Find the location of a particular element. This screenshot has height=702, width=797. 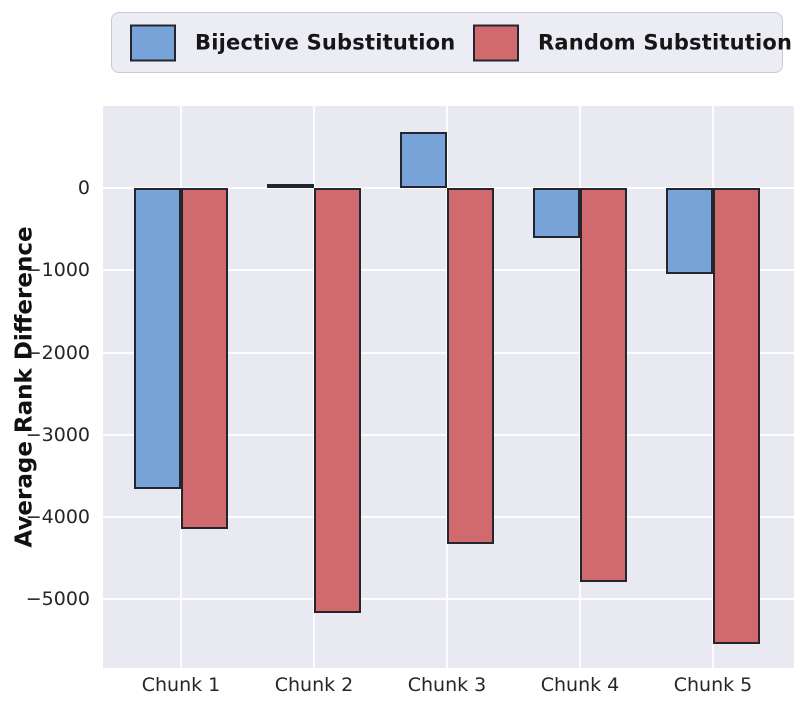

x-tick-label-chunk-5: Chunk 5 is located at coordinates (713, 685).